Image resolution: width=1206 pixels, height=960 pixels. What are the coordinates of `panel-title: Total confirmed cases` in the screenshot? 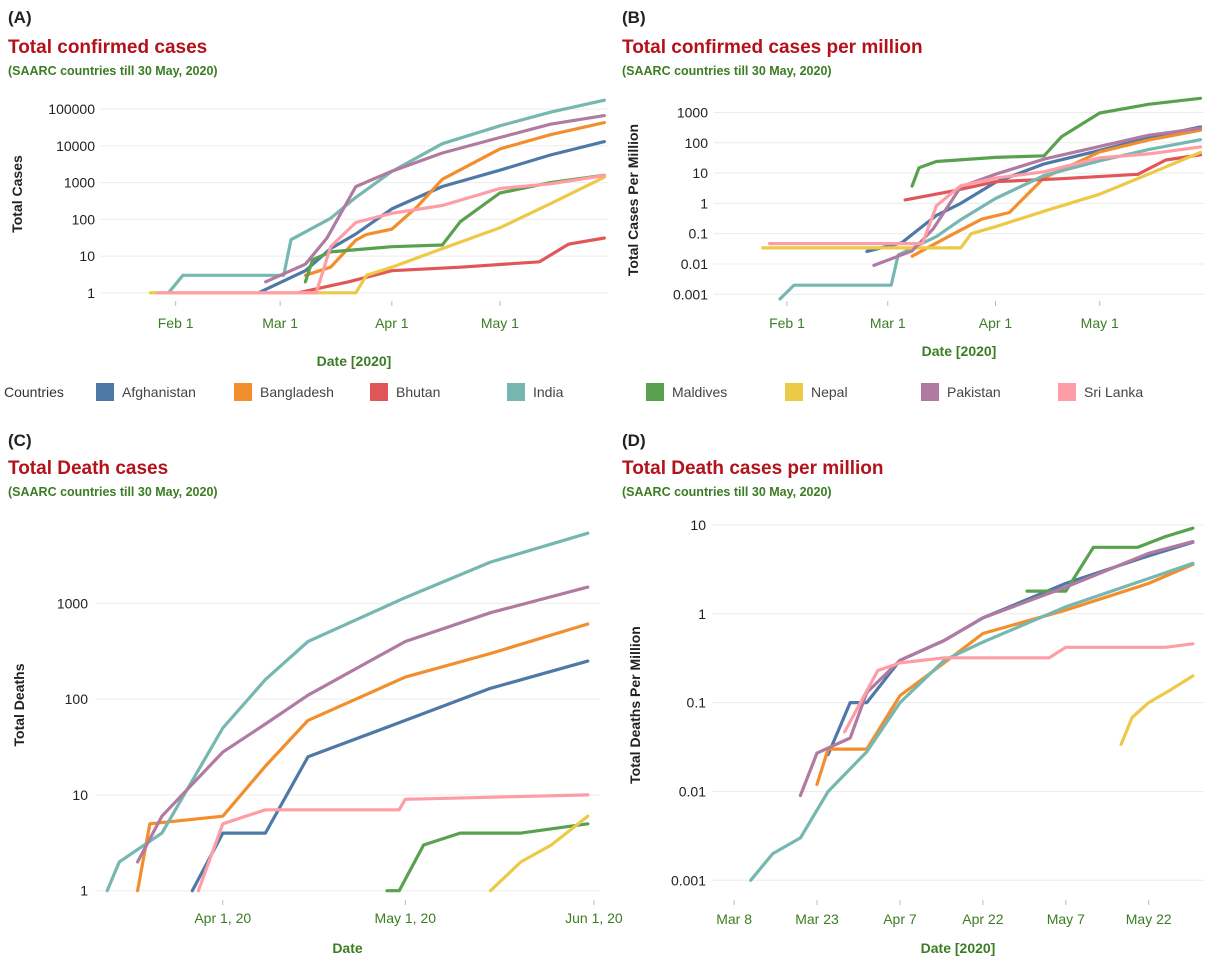 It's located at (108, 47).